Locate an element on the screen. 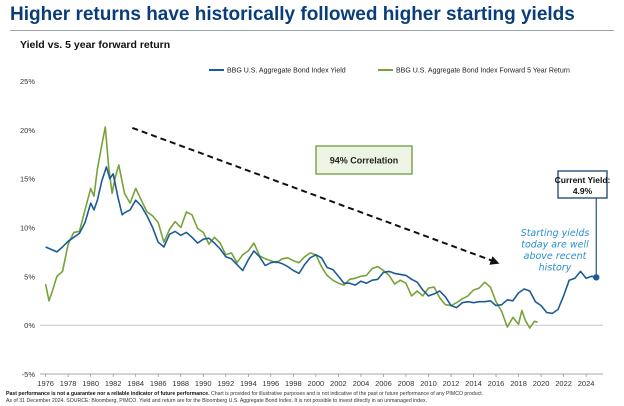 The height and width of the screenshot is (406, 624). y-tick-label: 25% is located at coordinates (27, 81).